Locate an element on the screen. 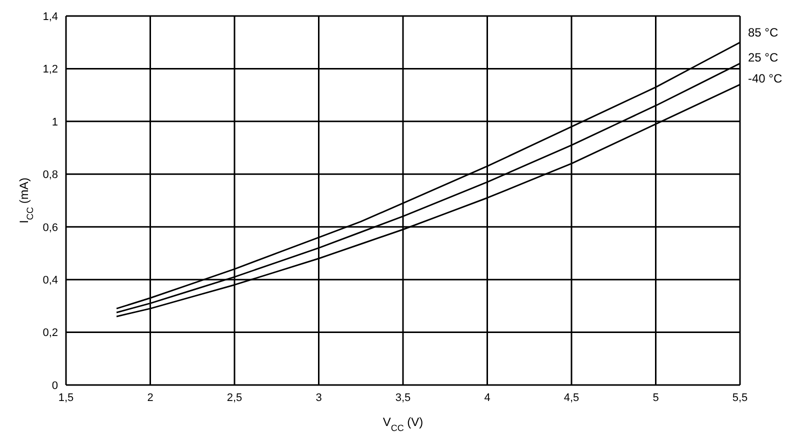 The image size is (806, 442). x-tick-label: 1,5 is located at coordinates (66, 398).